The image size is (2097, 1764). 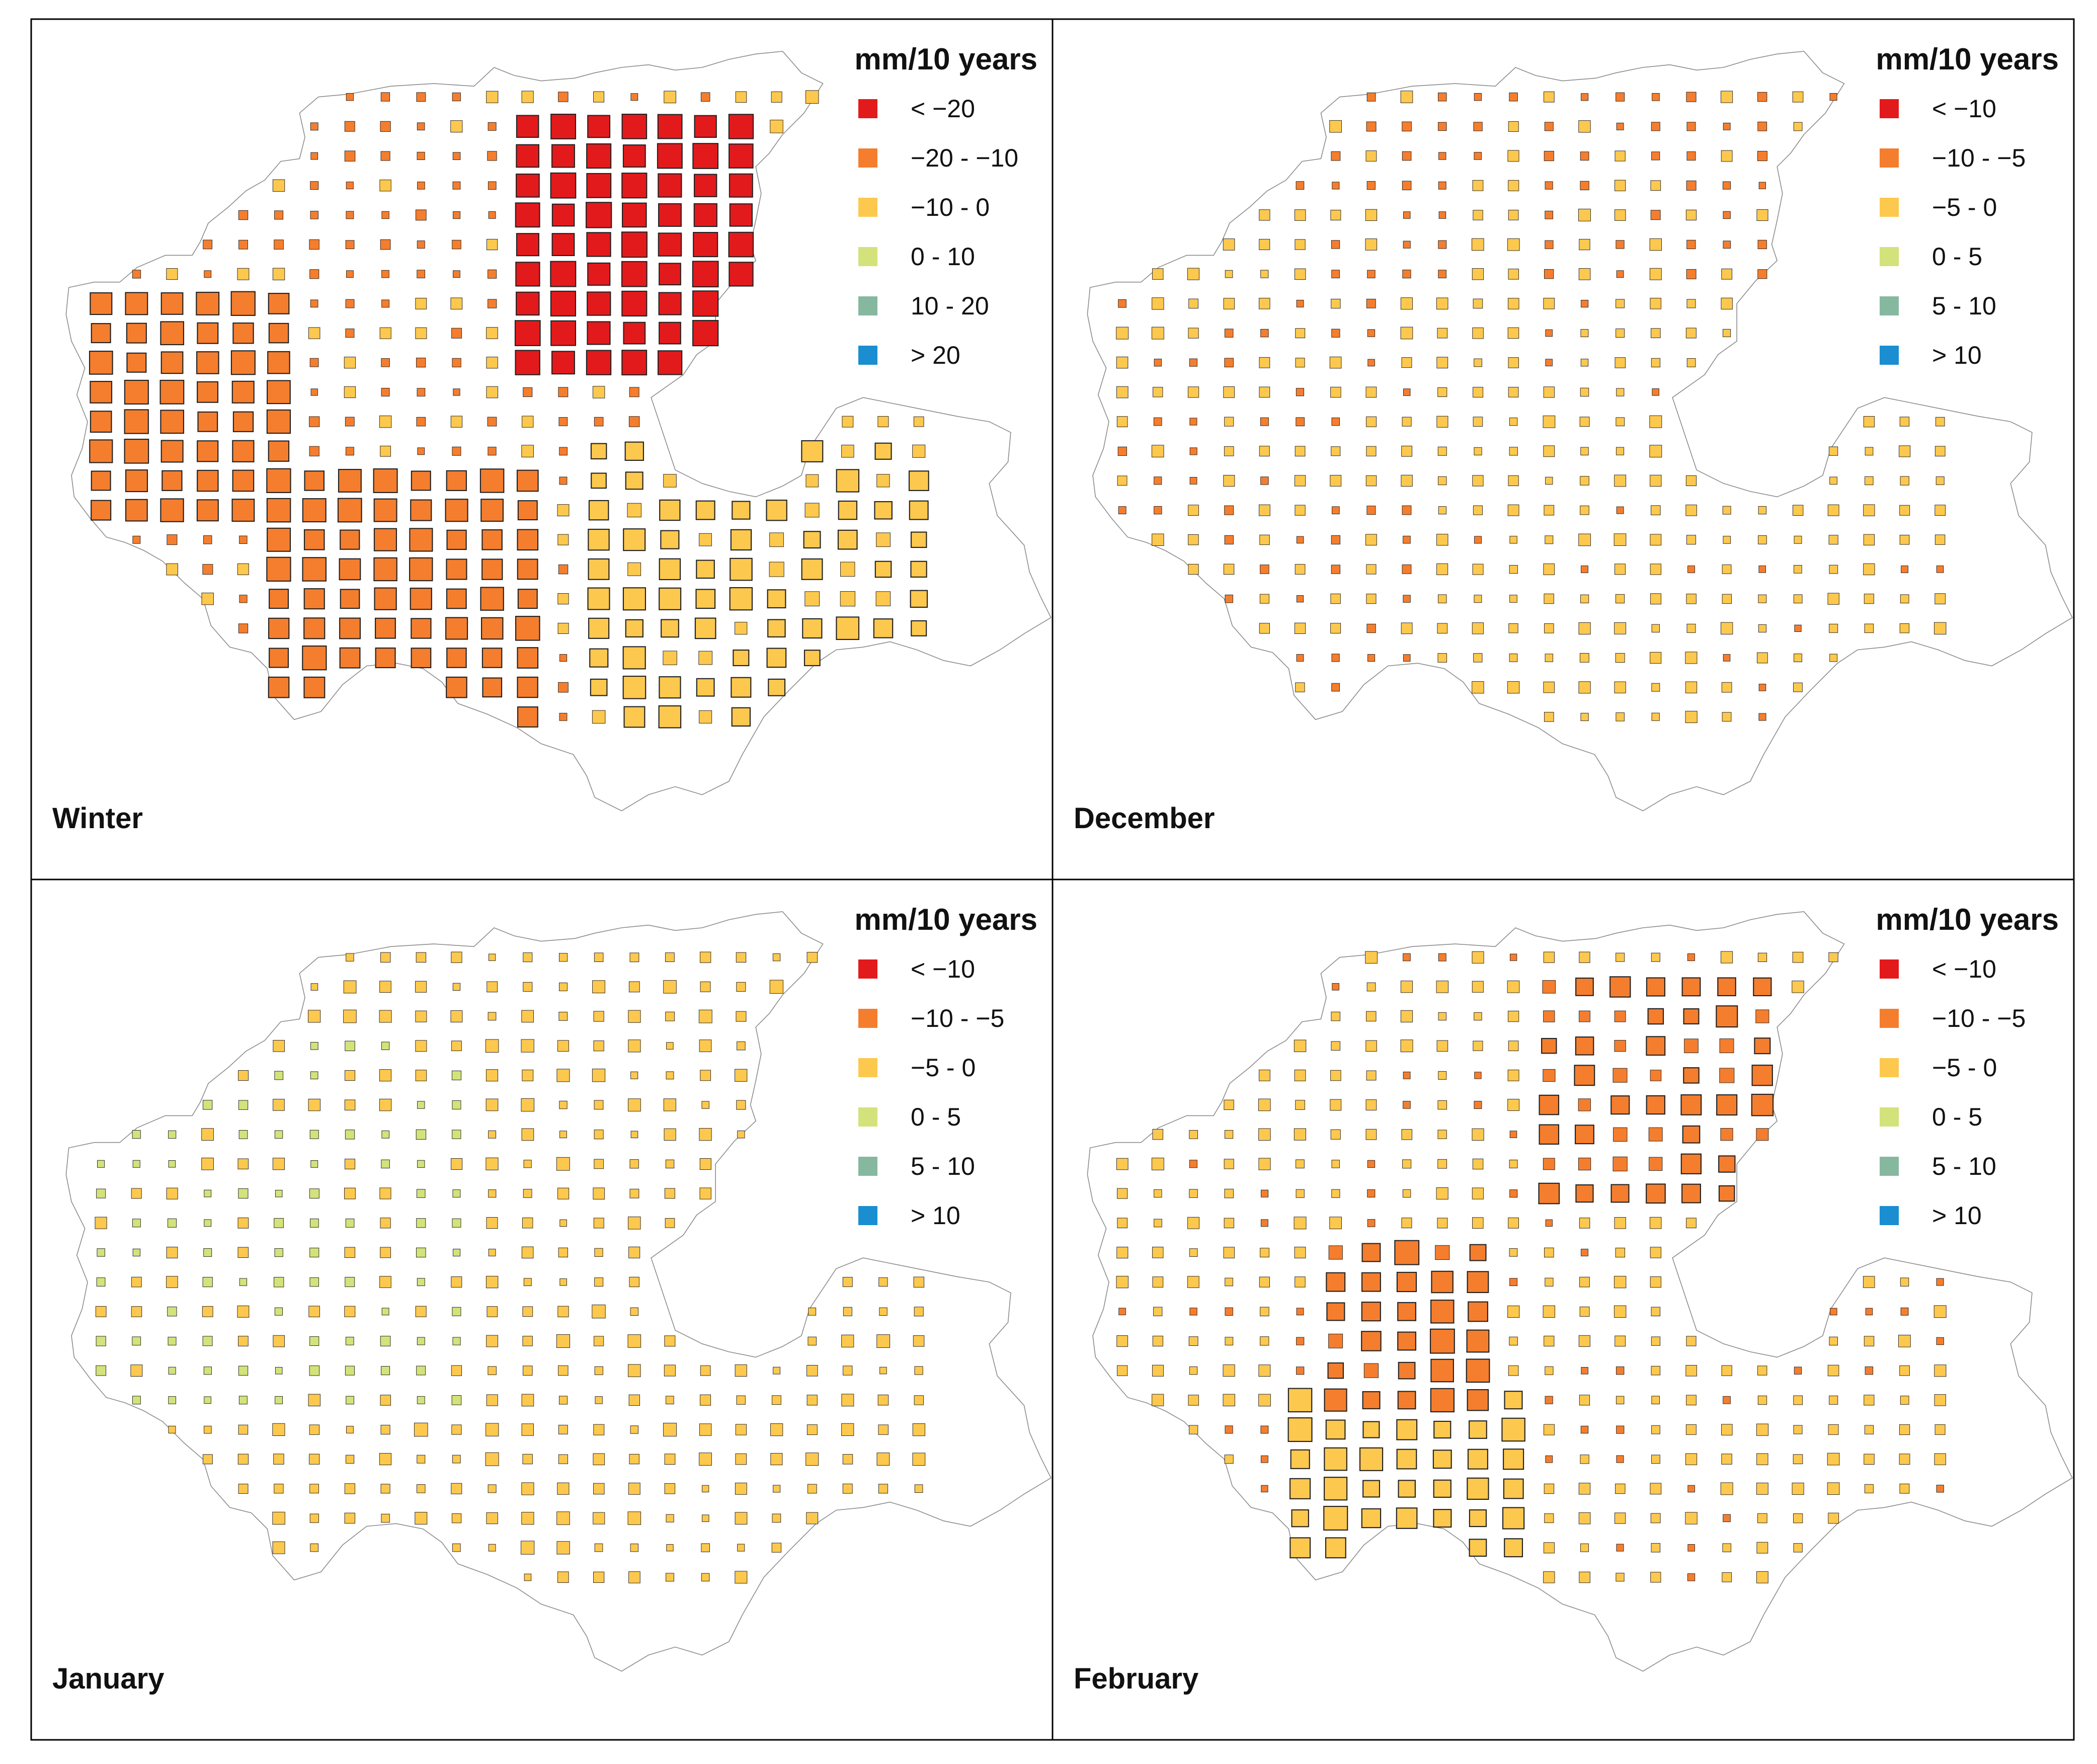 What do you see at coordinates (1967, 920) in the screenshot?
I see `legend-title: mm/10 years` at bounding box center [1967, 920].